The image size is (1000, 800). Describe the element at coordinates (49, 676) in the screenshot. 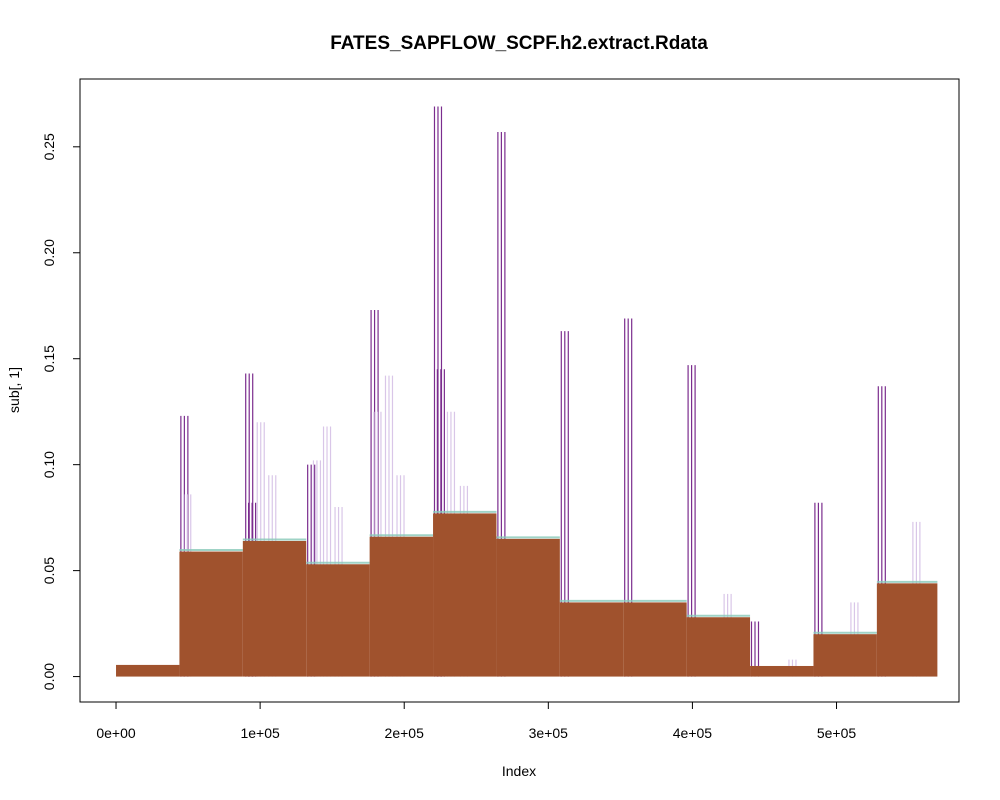

I see `y-tick-label-0: 0.00` at that location.